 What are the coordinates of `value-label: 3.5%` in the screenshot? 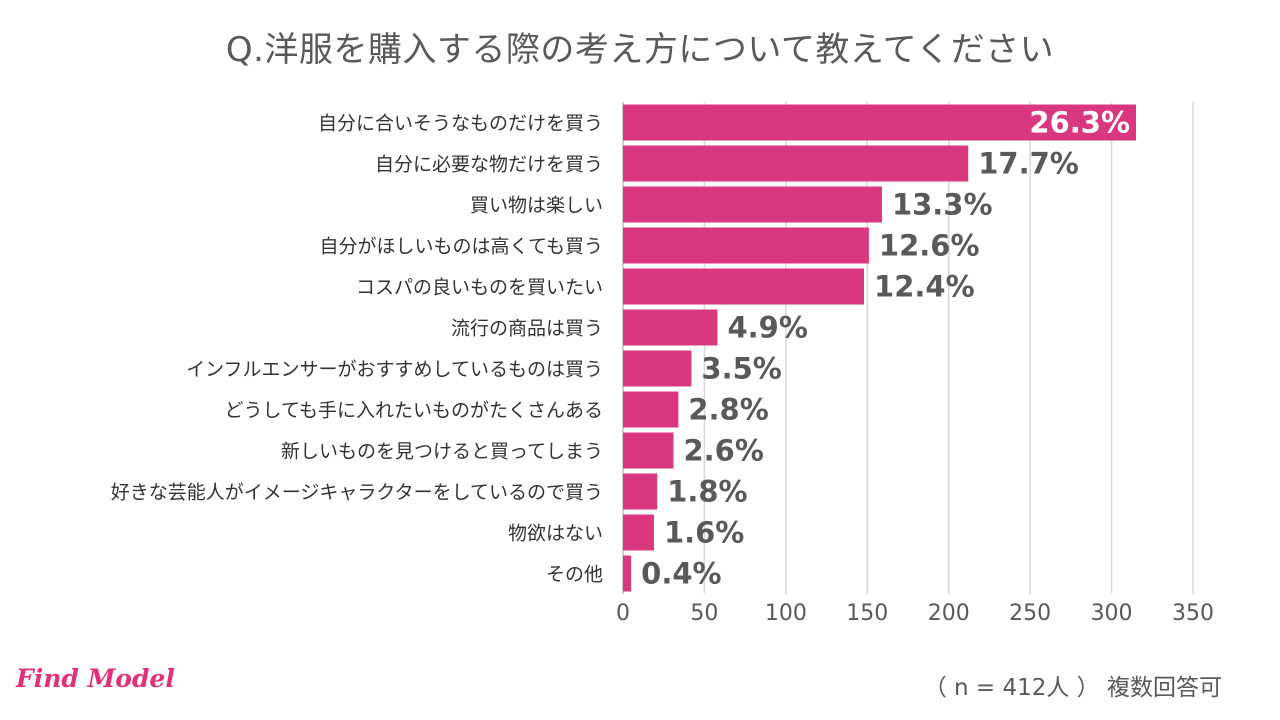 It's located at (741, 369).